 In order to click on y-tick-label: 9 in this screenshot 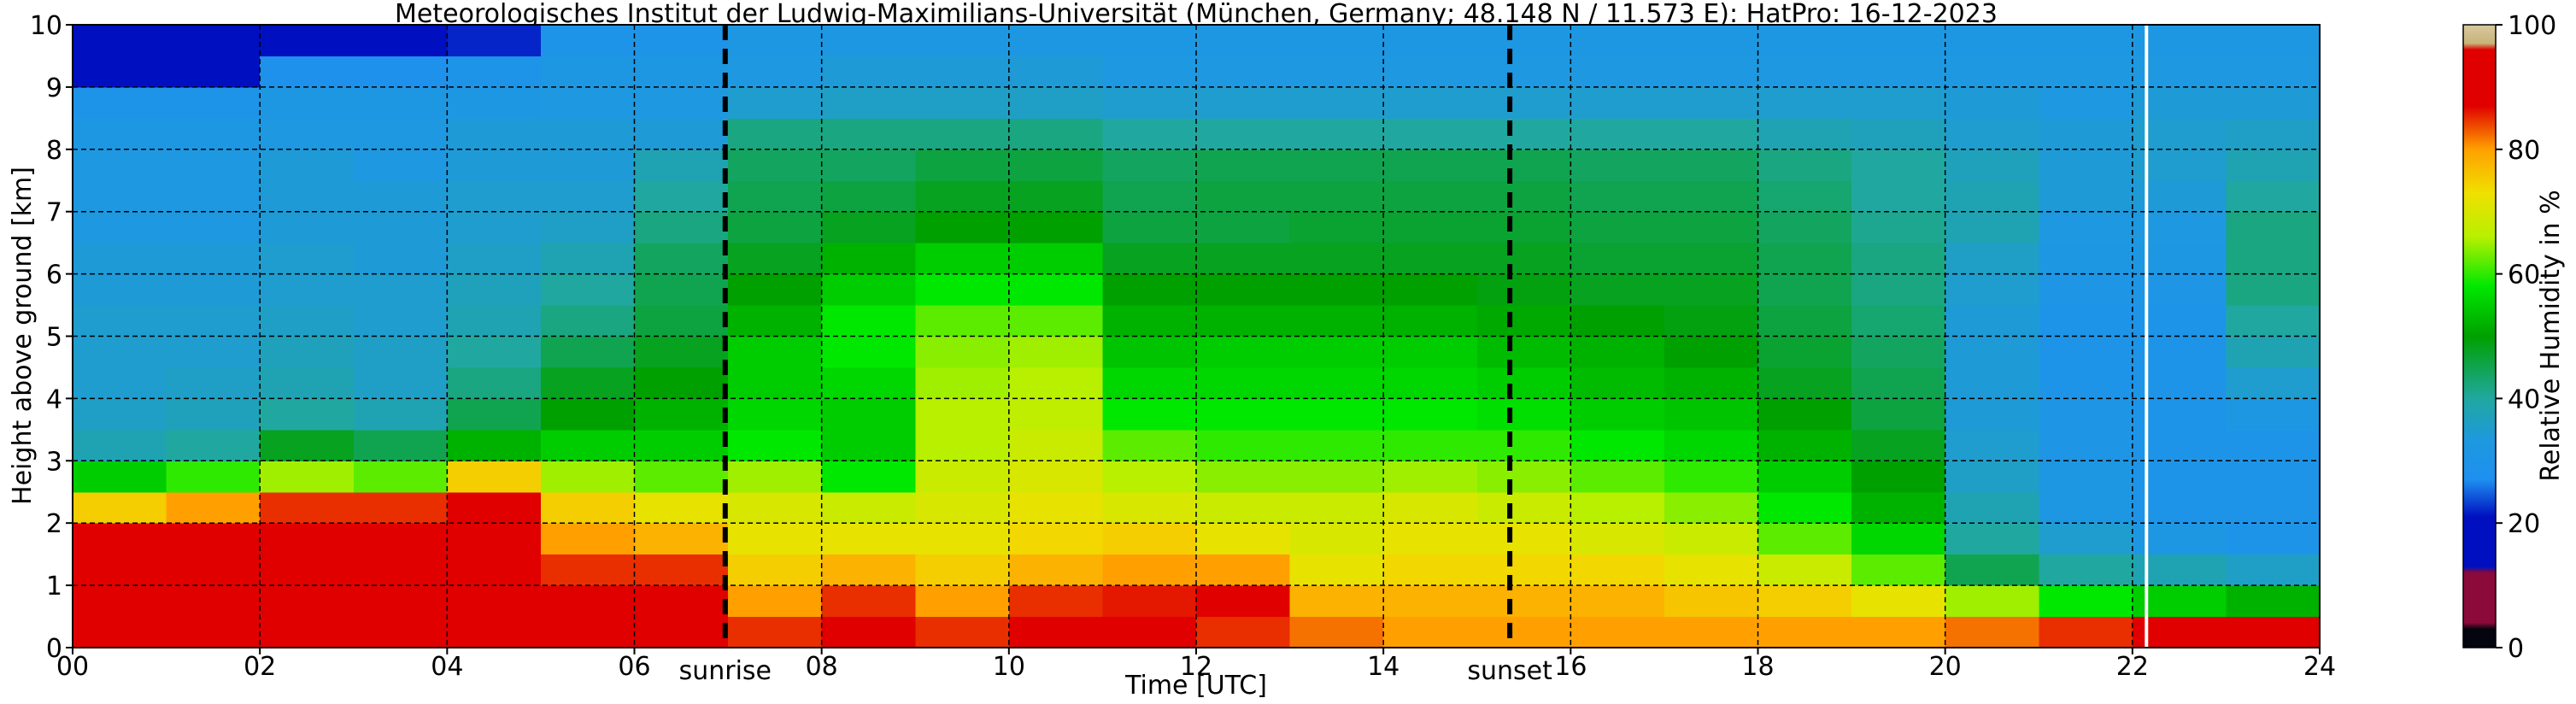, I will do `click(54, 88)`.